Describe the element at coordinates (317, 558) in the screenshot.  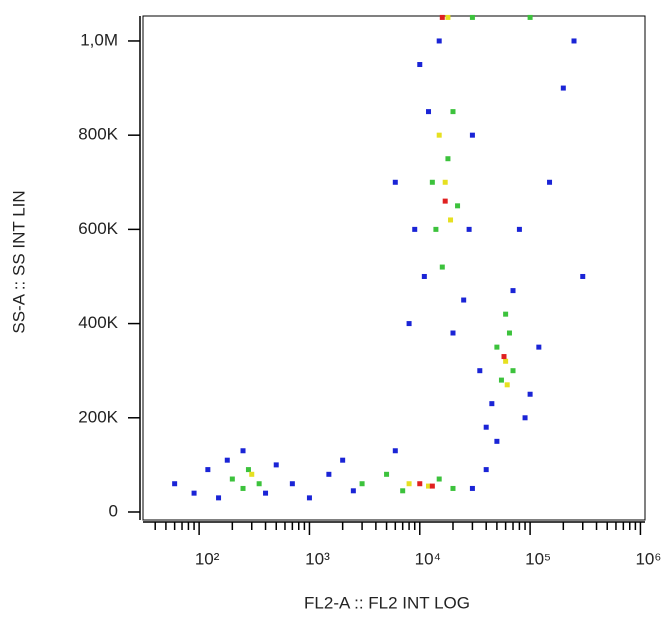
I see `x-tick-label: 10³` at that location.